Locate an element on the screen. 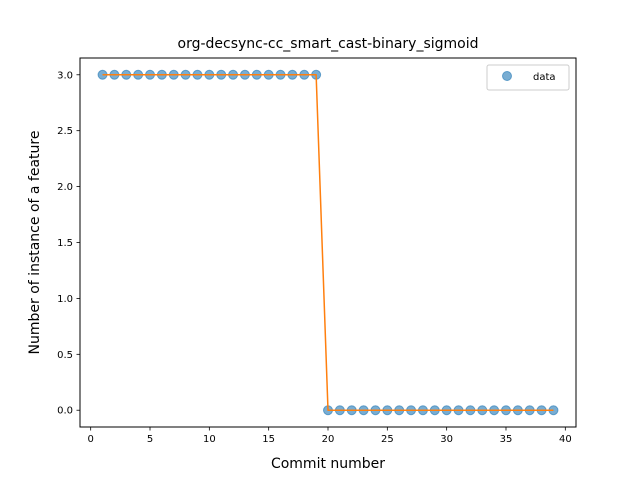 This screenshot has height=480, width=640. x-tick-label: 25 is located at coordinates (387, 439).